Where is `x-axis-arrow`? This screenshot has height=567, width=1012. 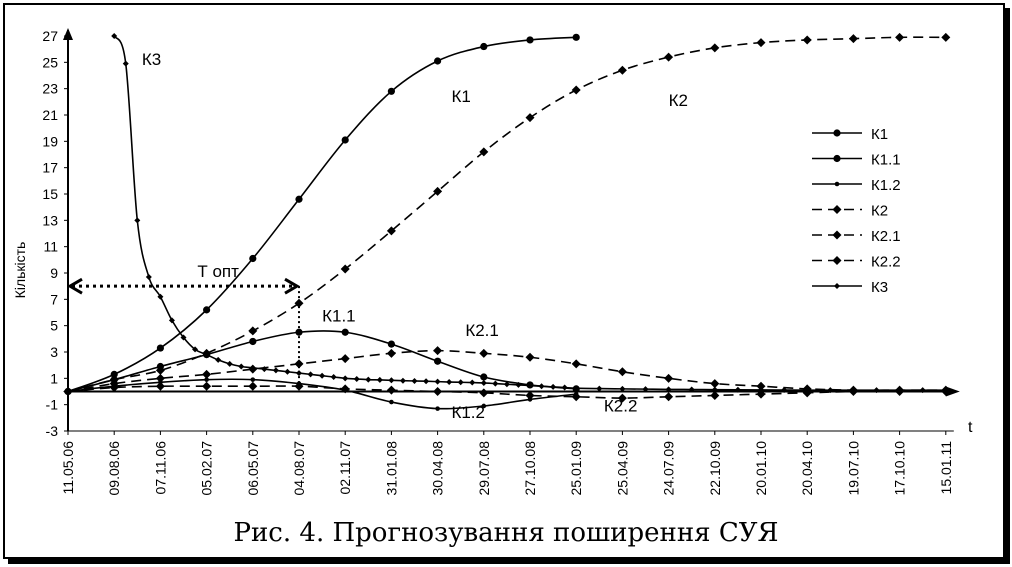
x-axis-arrow is located at coordinates (952, 391).